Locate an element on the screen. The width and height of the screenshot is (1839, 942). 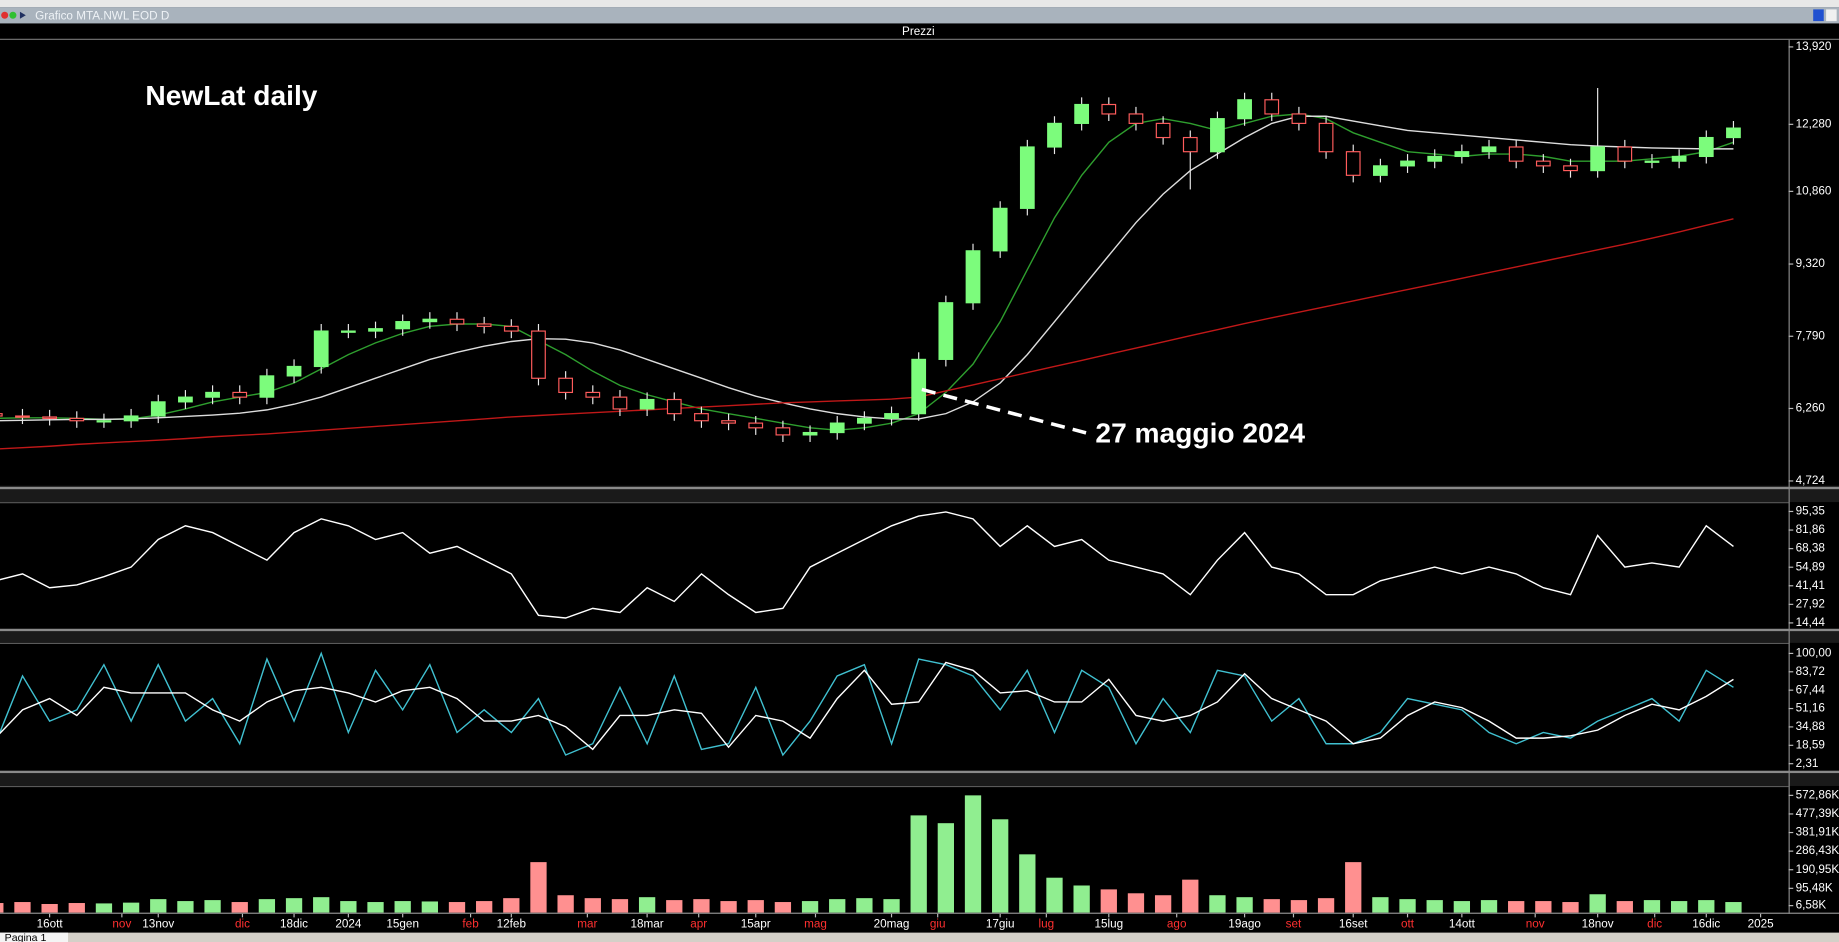
x-tick-label: 14ott is located at coordinates (1462, 923).